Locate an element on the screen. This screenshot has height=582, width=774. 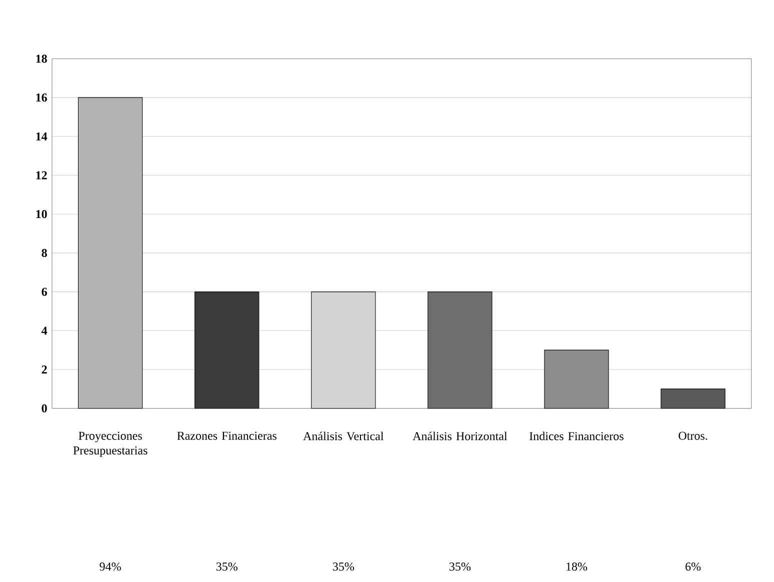
x-tick-label: Razones Financieras is located at coordinates (226, 436).